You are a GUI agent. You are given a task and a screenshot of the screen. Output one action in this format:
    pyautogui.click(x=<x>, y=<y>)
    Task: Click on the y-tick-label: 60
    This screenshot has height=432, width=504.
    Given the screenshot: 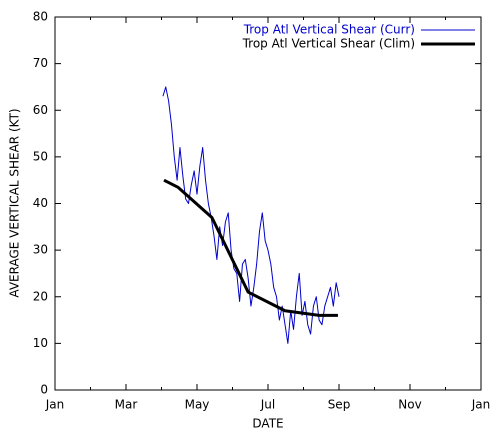 What is the action you would take?
    pyautogui.click(x=40, y=110)
    